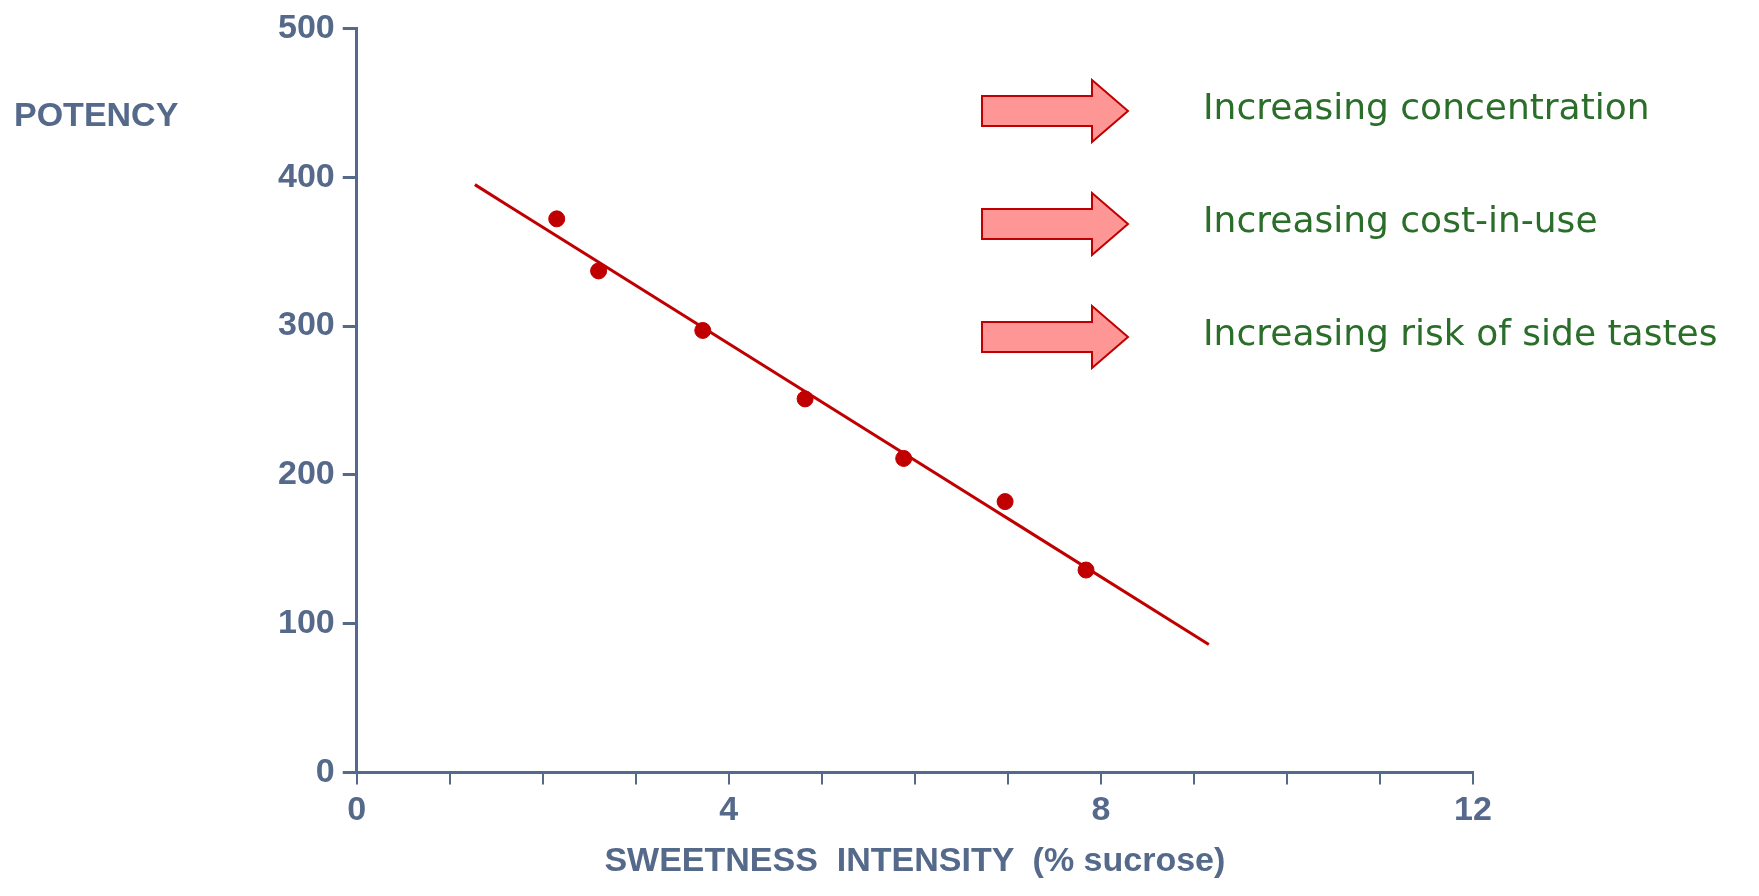  What do you see at coordinates (306, 174) in the screenshot?
I see `y-tick-label: 400` at bounding box center [306, 174].